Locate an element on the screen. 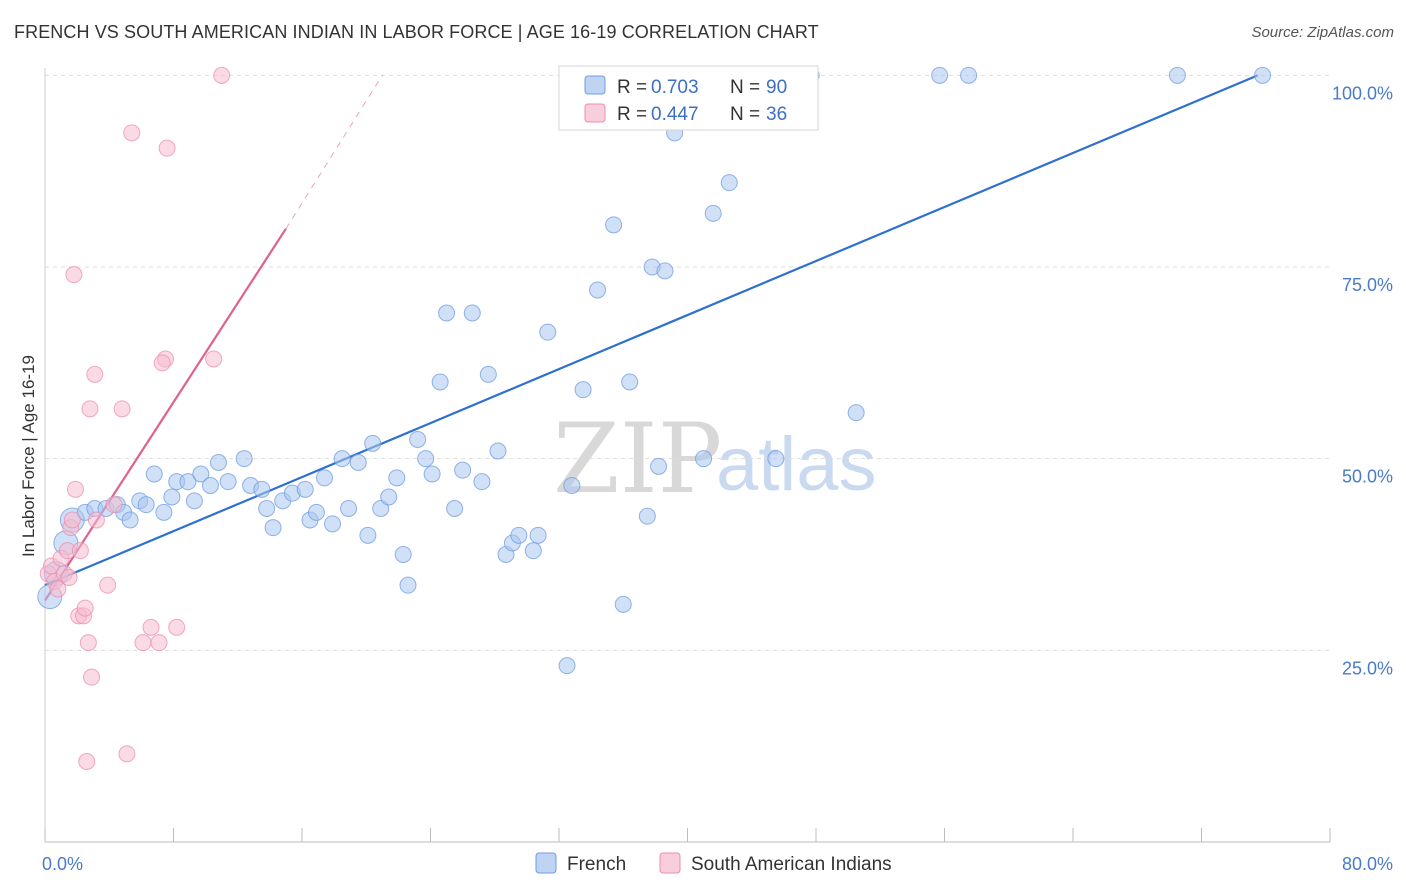  watermark-atlas: atlas is located at coordinates (796, 464).